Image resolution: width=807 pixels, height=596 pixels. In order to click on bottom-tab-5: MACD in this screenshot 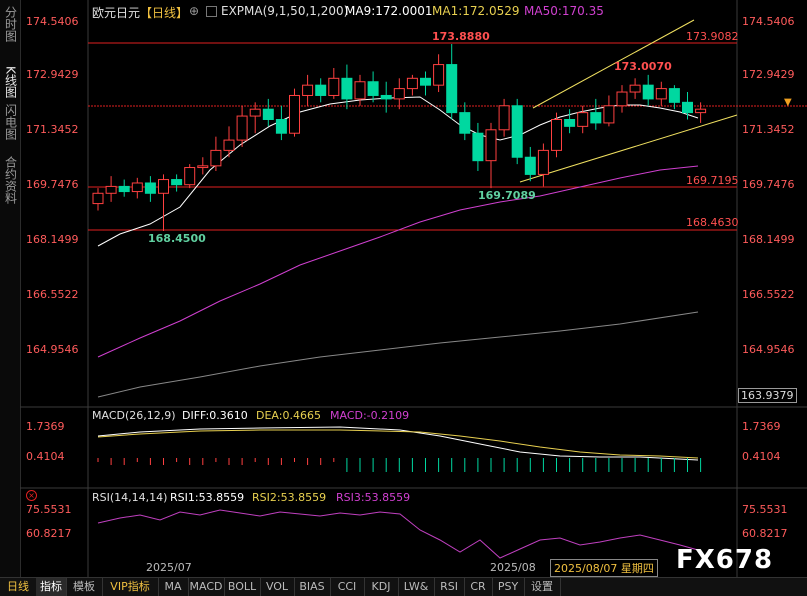, I will do `click(206, 587)`.